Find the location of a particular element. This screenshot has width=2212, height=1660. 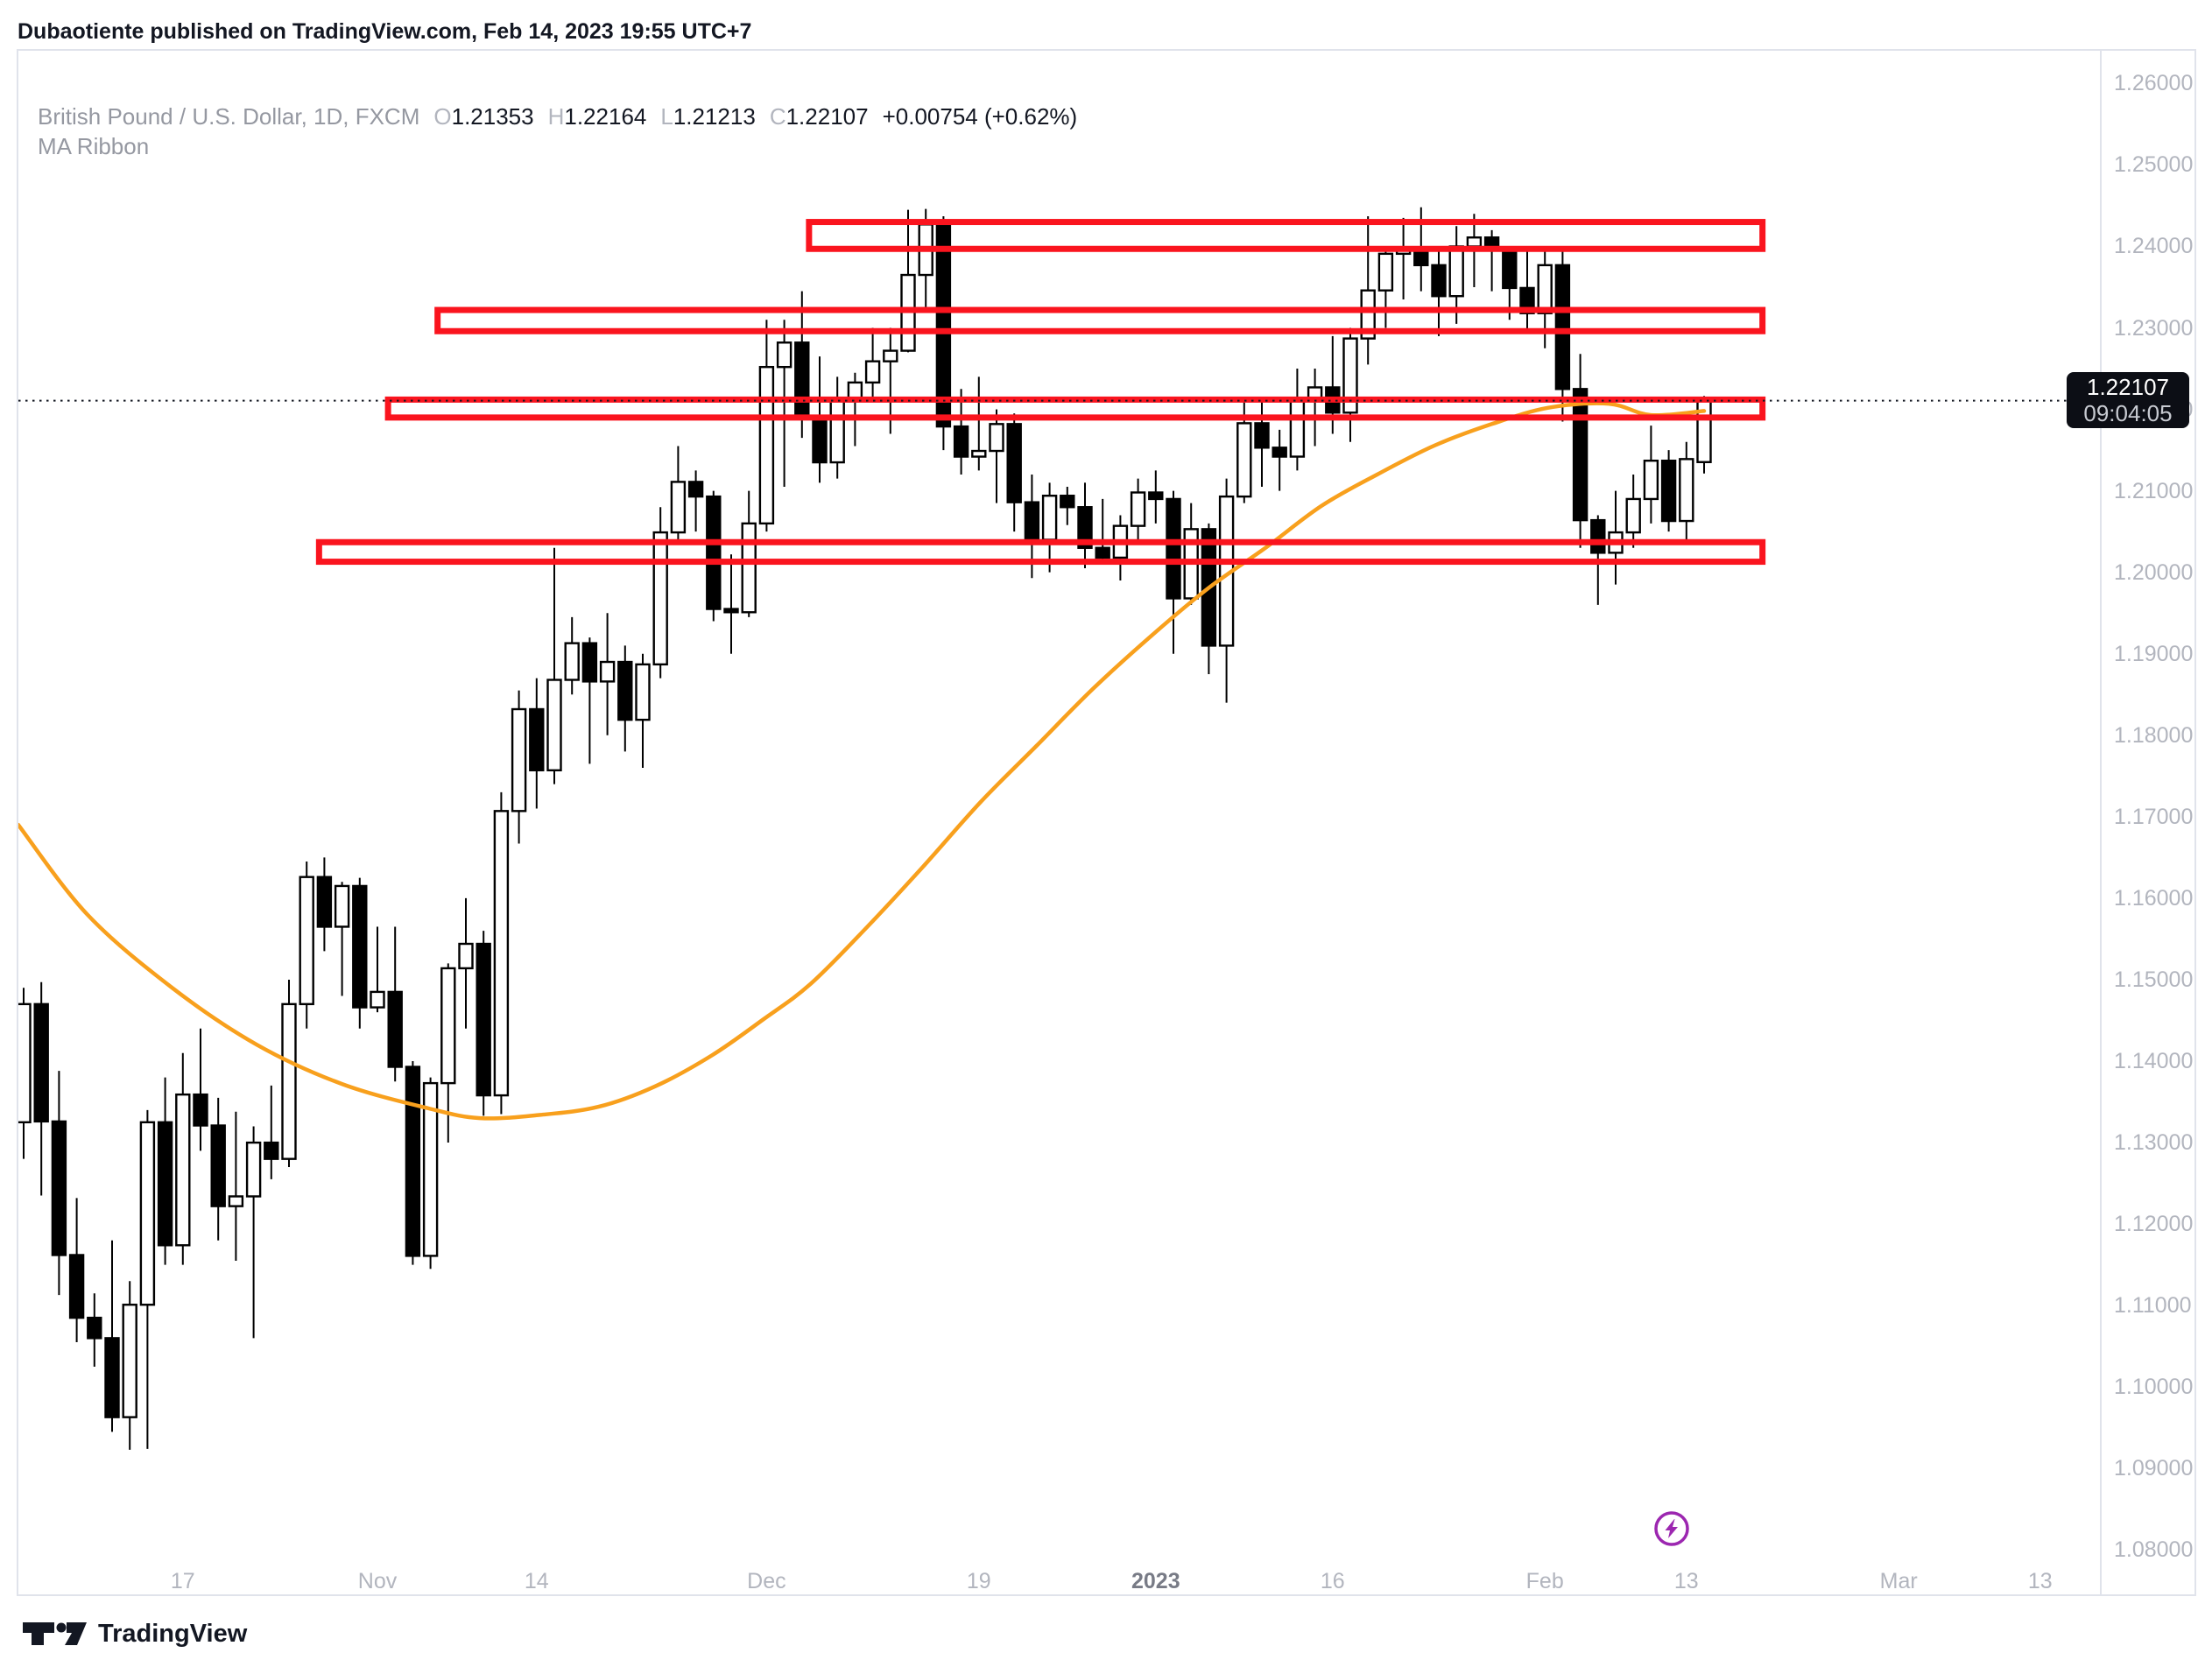

price-tick-label: 1.12000 is located at coordinates (2154, 1224).